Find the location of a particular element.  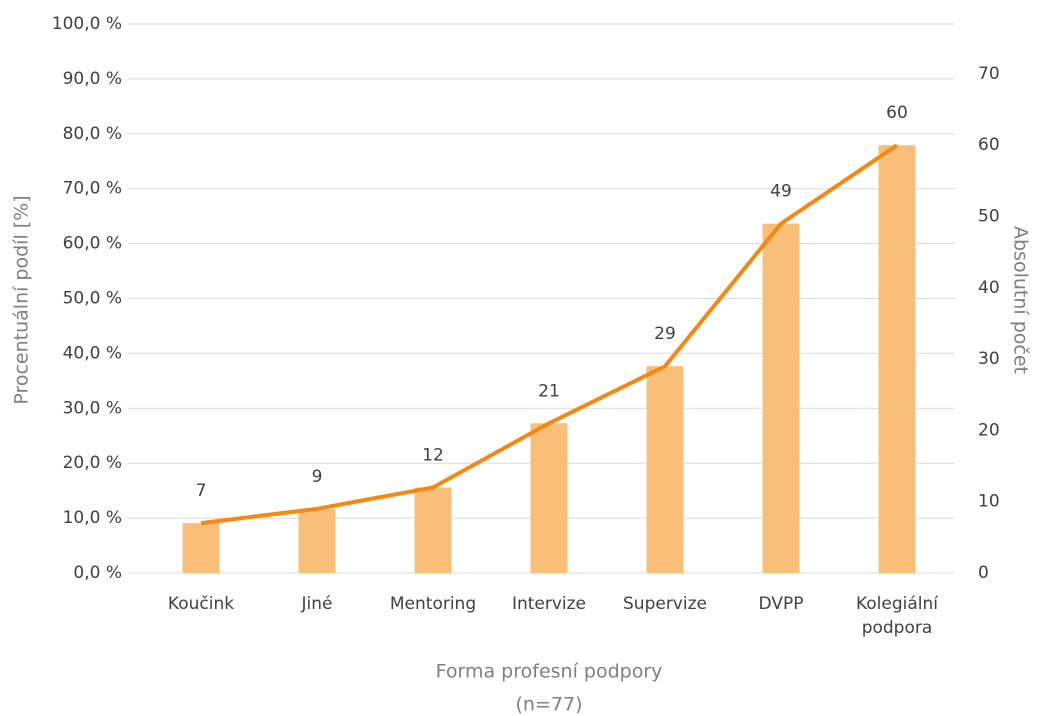

y-tick-label: 40,0 % is located at coordinates (92, 353).